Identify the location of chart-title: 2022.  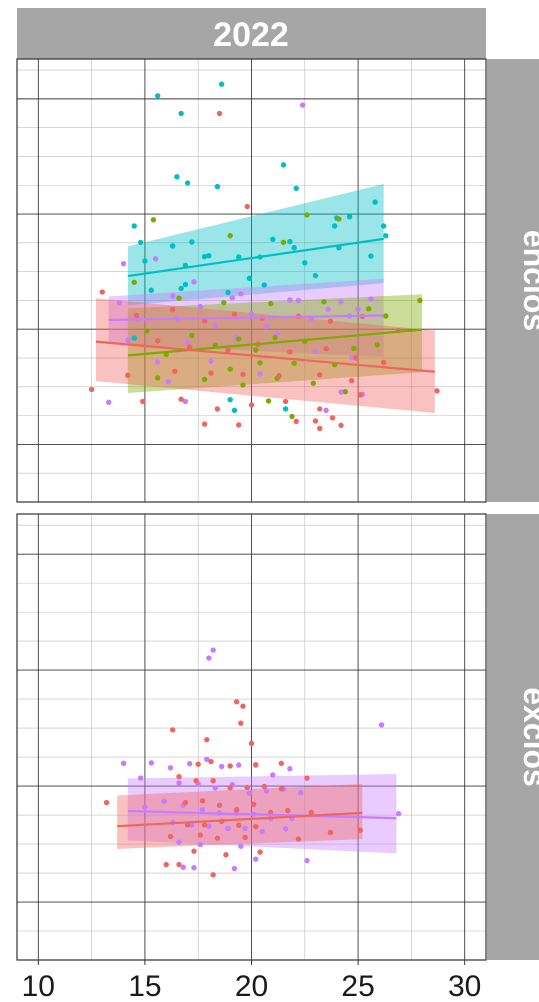
(251, 35).